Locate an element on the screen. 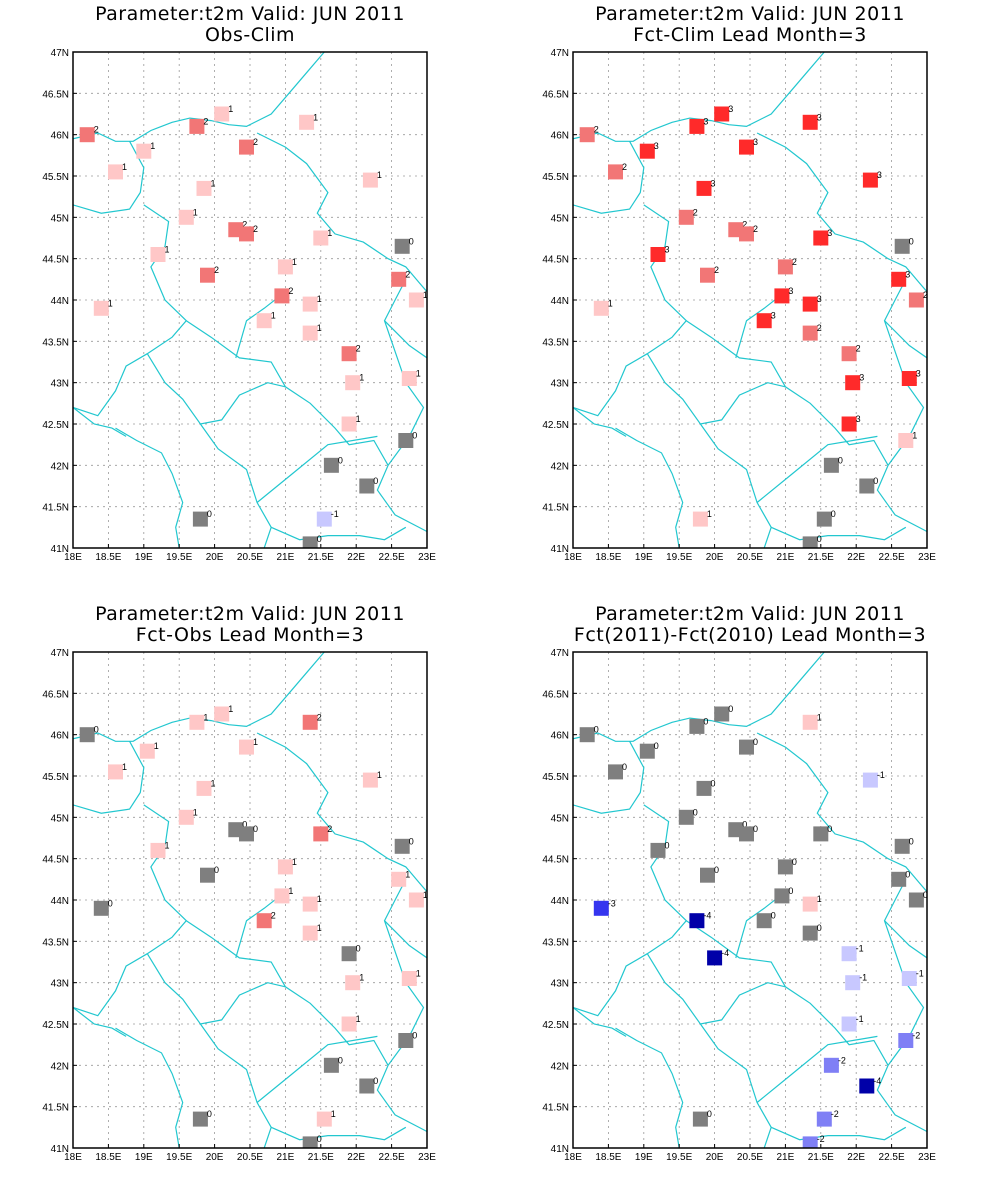 This screenshot has height=1200, width=1000. y-tick-label: 43N is located at coordinates (560, 984).